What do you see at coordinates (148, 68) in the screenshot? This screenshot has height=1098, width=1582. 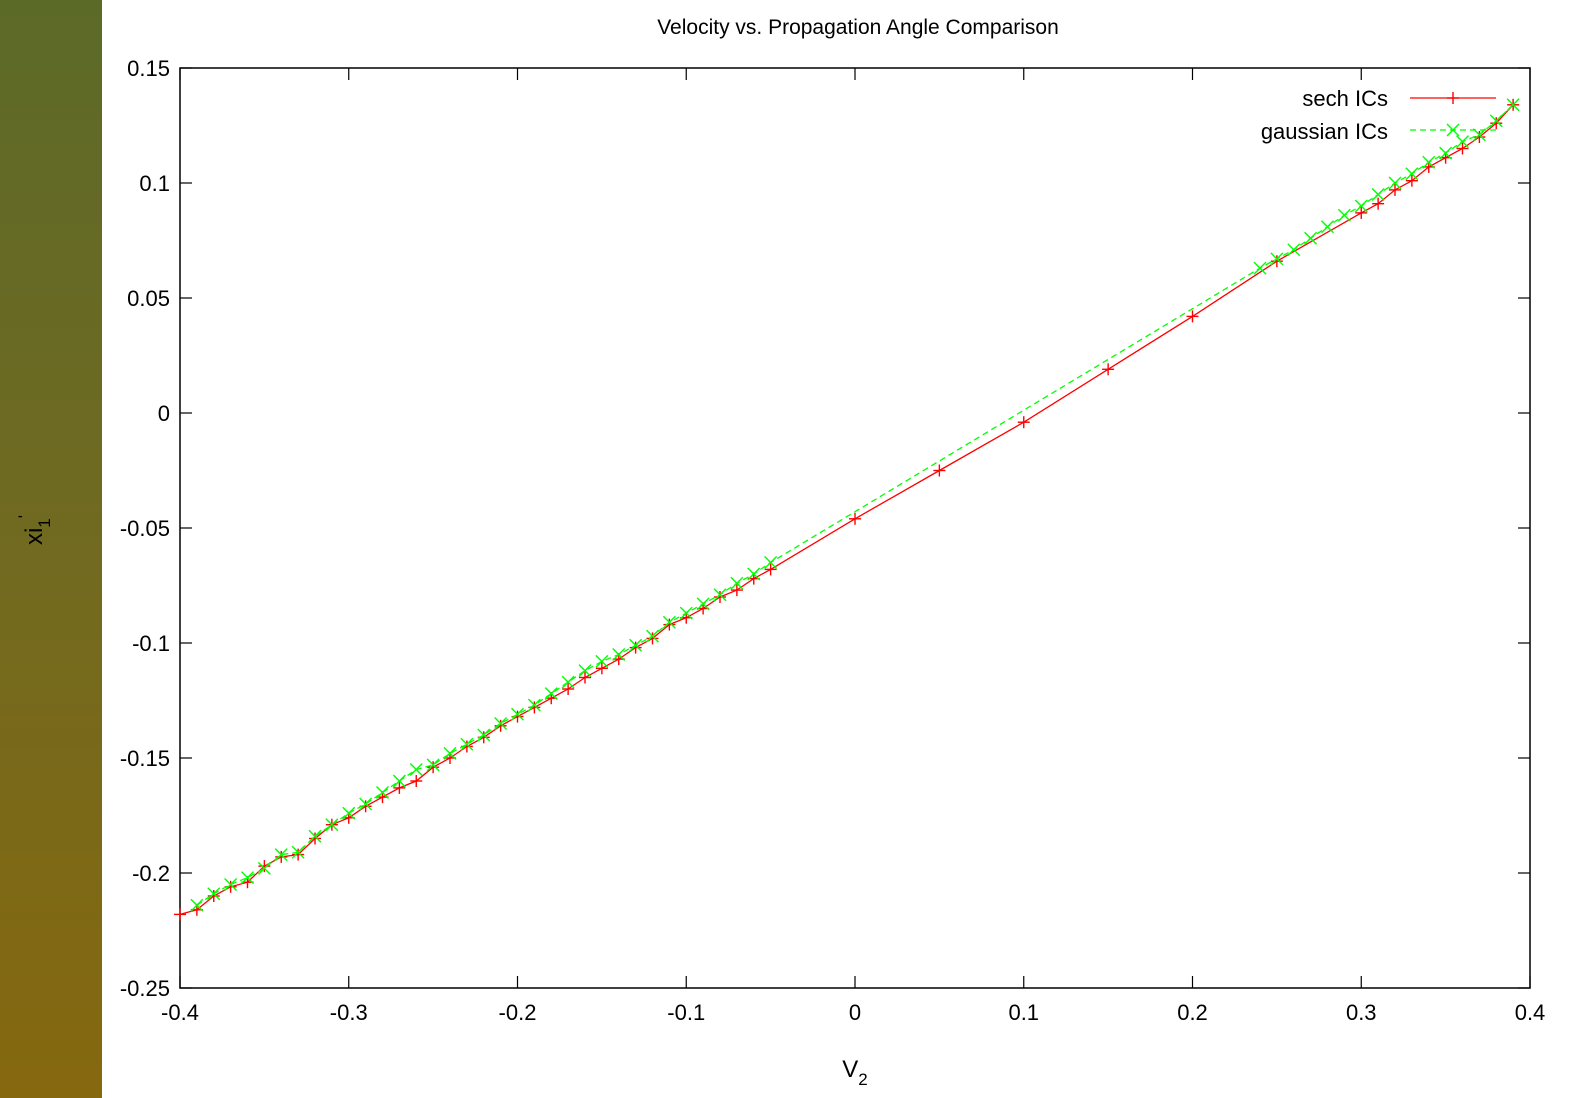 I see `y-tick-label: 0.15` at bounding box center [148, 68].